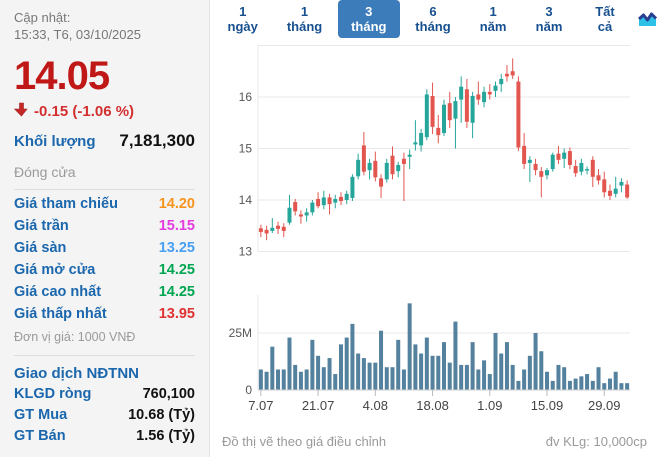  I want to click on tab-period-7: Tất cả, so click(605, 19).